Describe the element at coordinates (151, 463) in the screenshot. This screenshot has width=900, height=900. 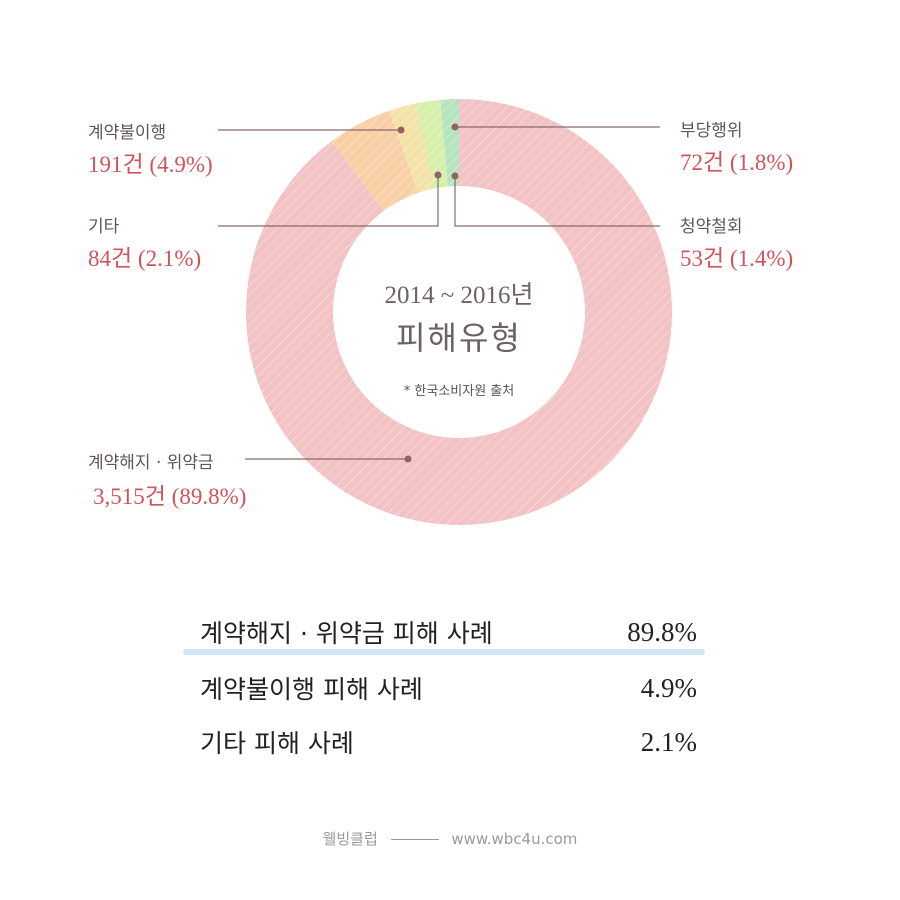
I see `callout-name: 계약해지 · 위약금` at that location.